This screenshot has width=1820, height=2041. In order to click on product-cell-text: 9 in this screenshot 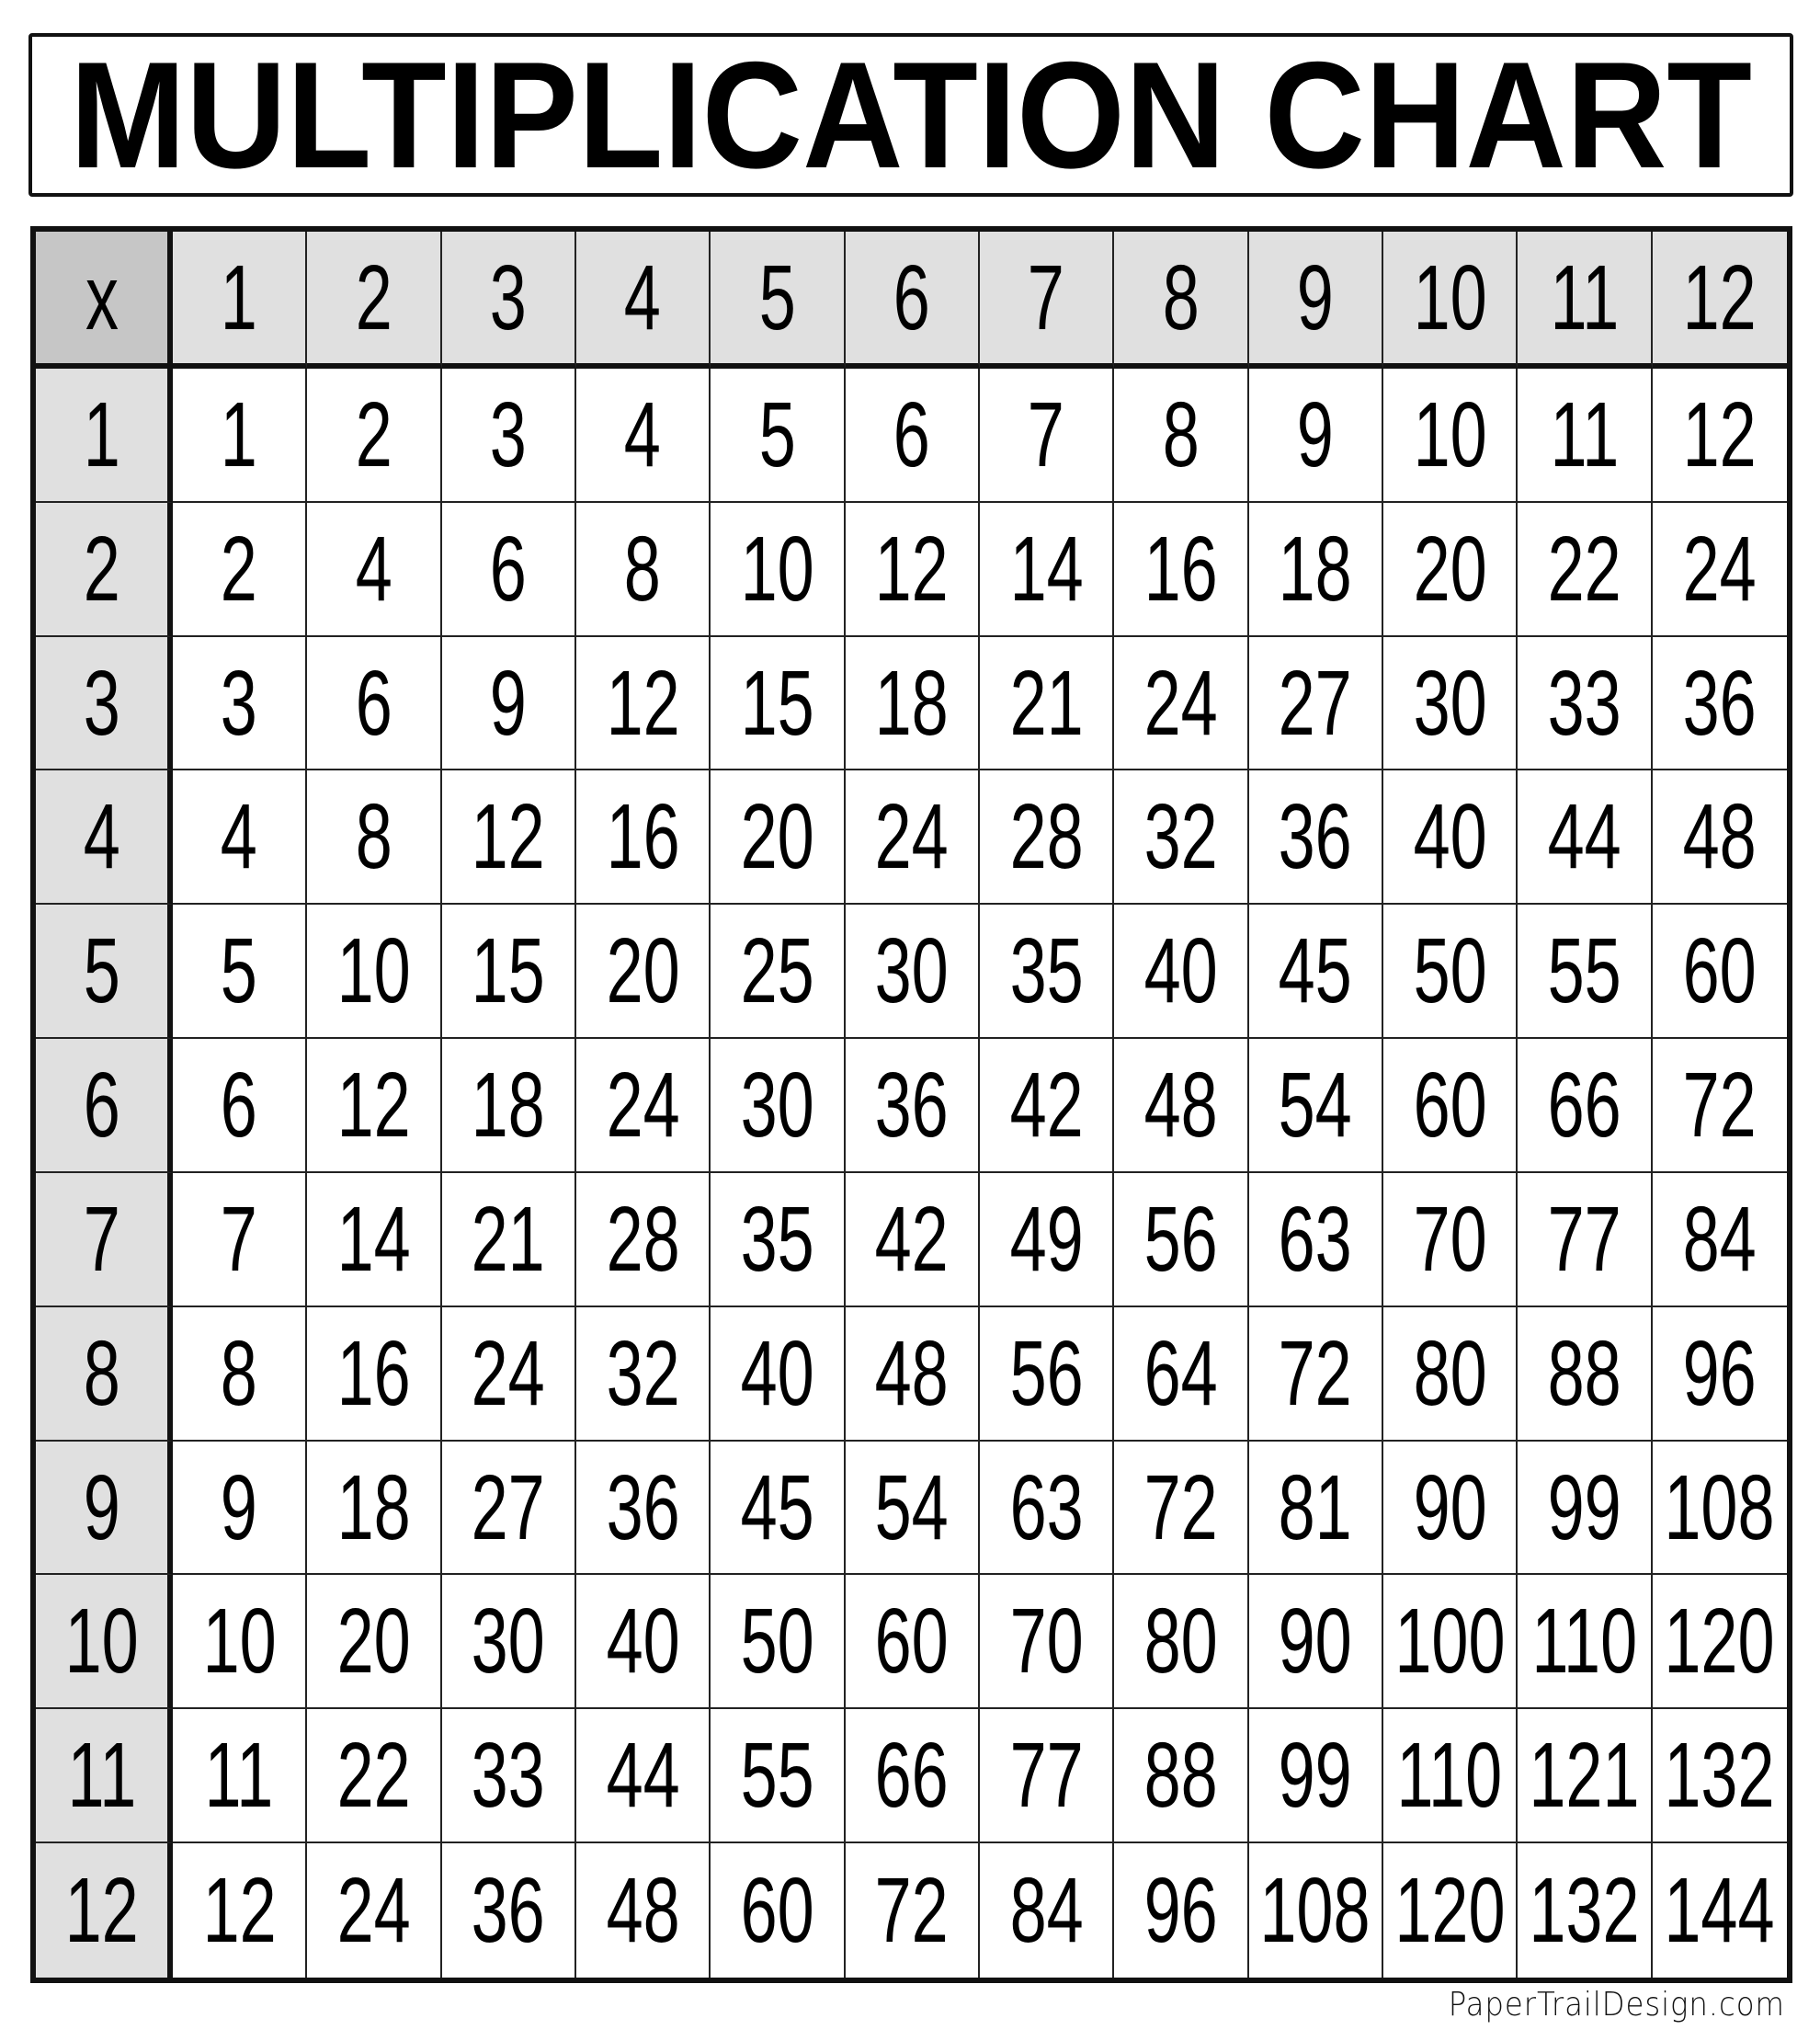, I will do `click(508, 703)`.